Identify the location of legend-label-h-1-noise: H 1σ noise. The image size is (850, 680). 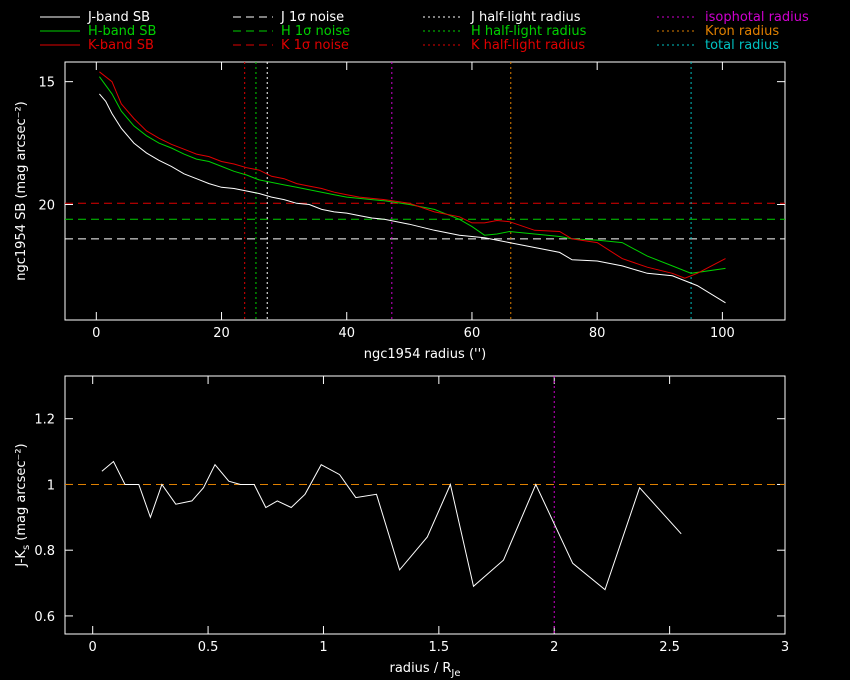
(315, 31).